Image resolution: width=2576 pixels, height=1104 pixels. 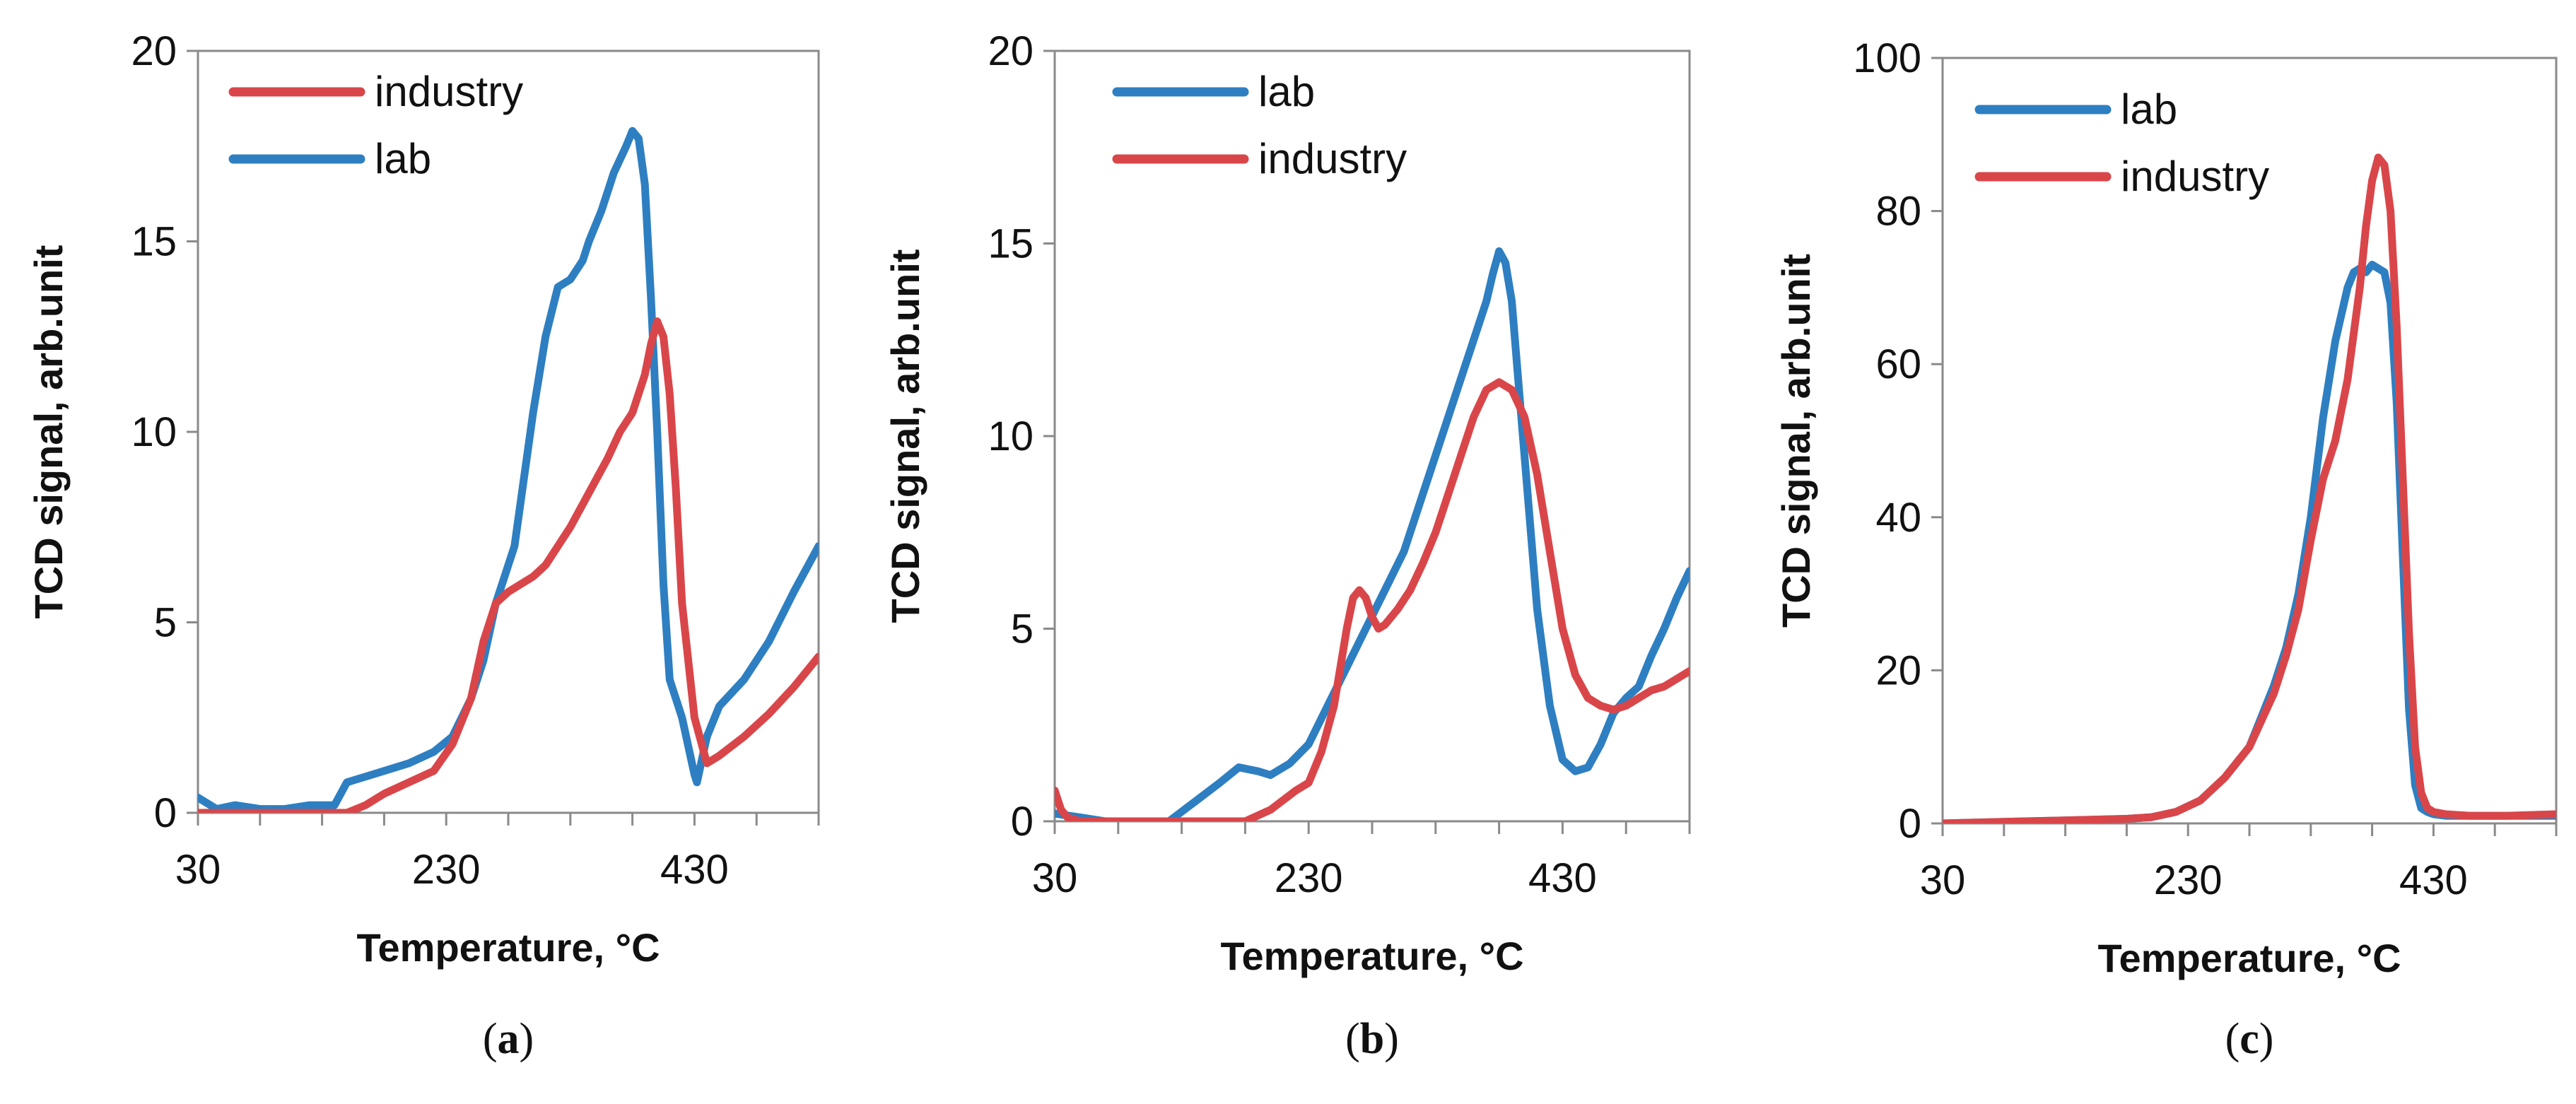 I want to click on y-tick-label: 80, so click(x=1898, y=212).